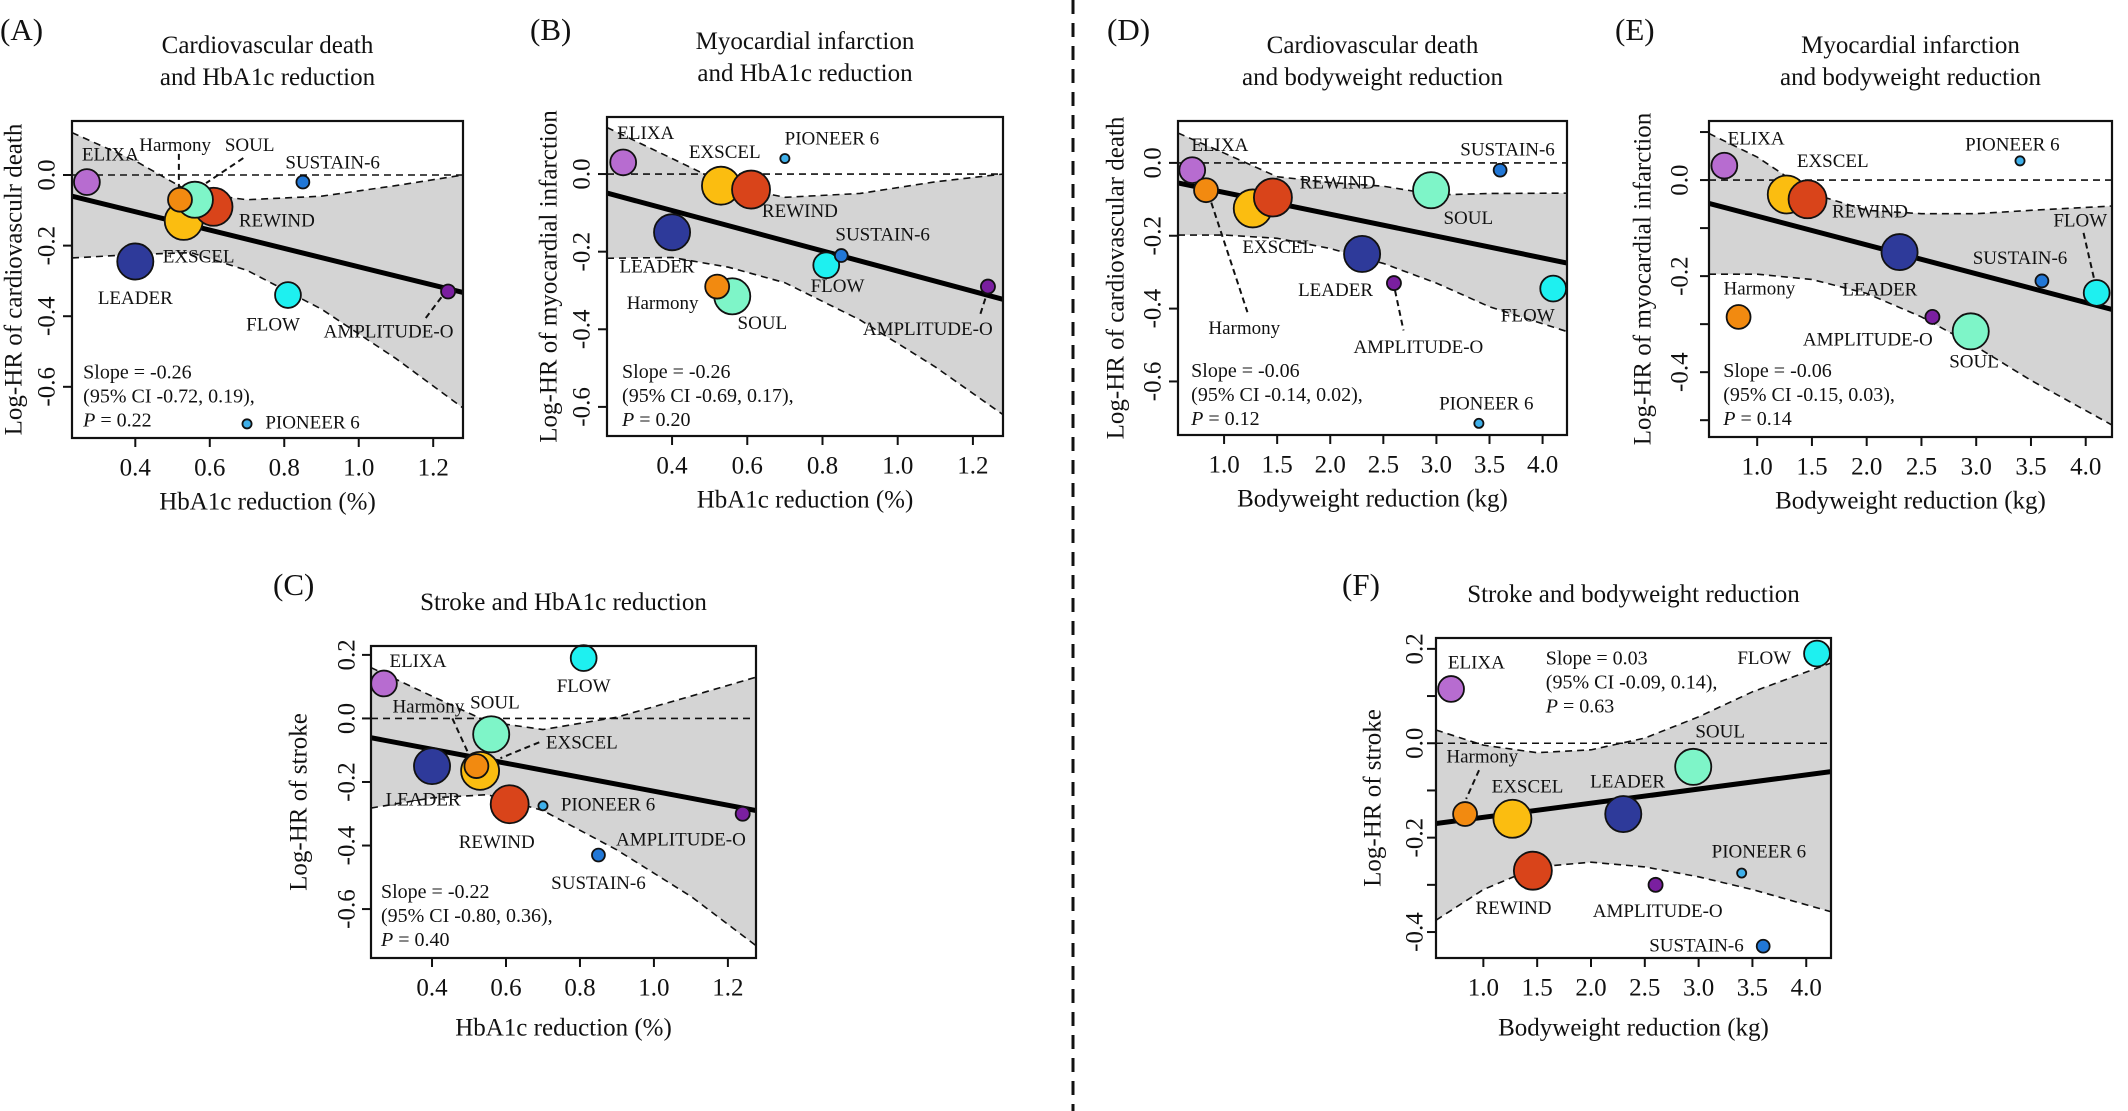 This screenshot has height=1111, width=2128. Describe the element at coordinates (805, 500) in the screenshot. I see `x-axis-label: HbA1c reduction (%)` at that location.